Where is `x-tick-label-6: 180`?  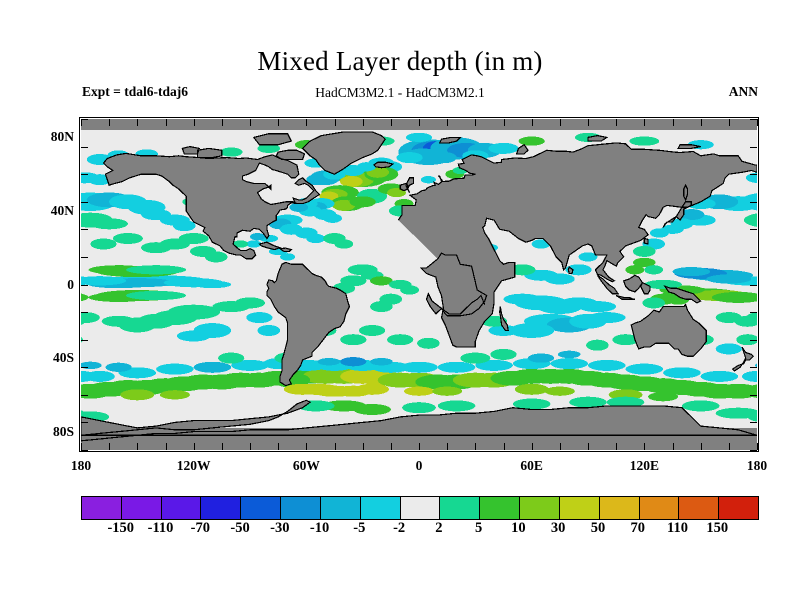 x-tick-label-6: 180 is located at coordinates (757, 465).